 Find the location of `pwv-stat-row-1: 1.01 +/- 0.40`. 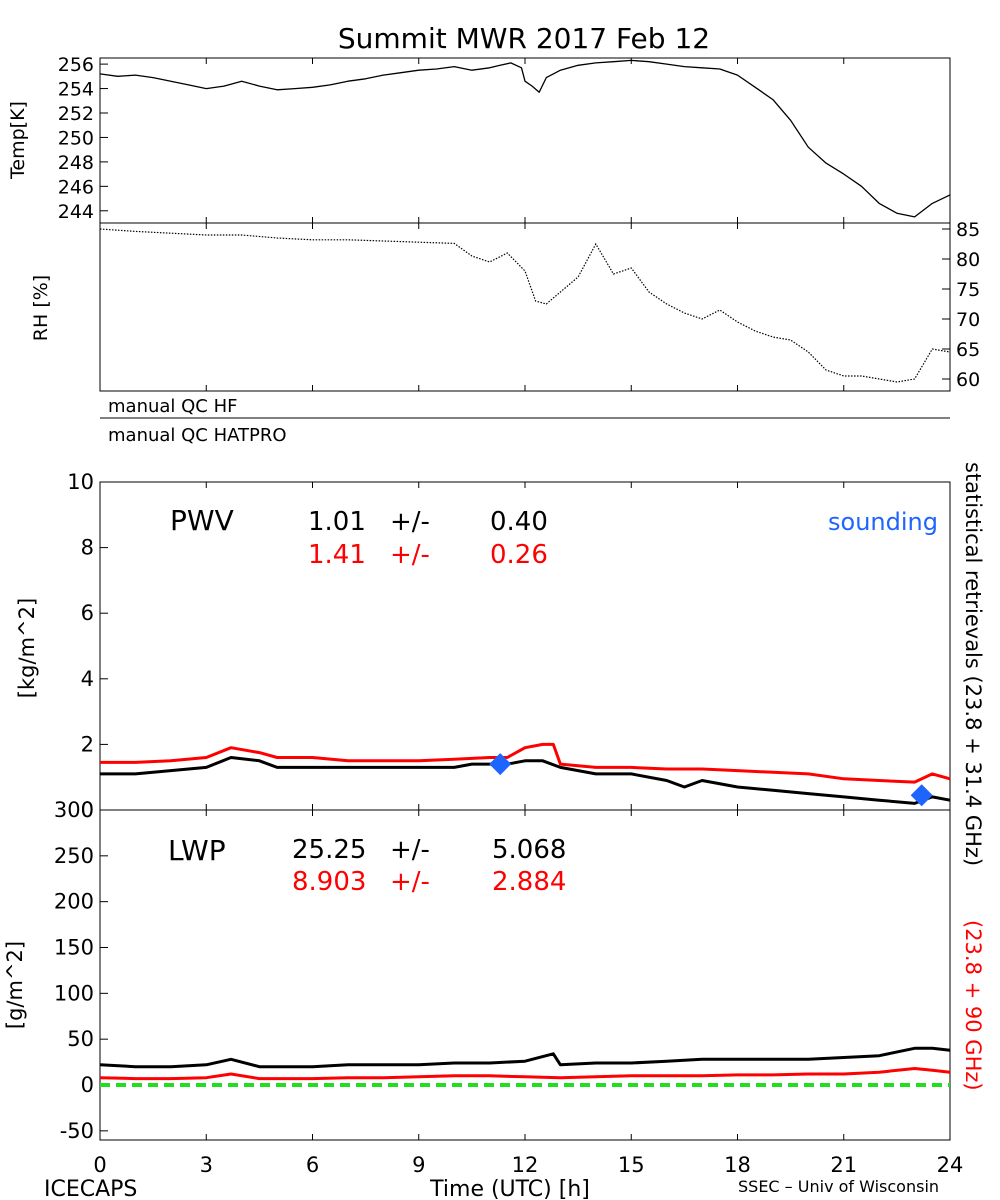

pwv-stat-row-1: 1.01 +/- 0.40 is located at coordinates (428, 522).